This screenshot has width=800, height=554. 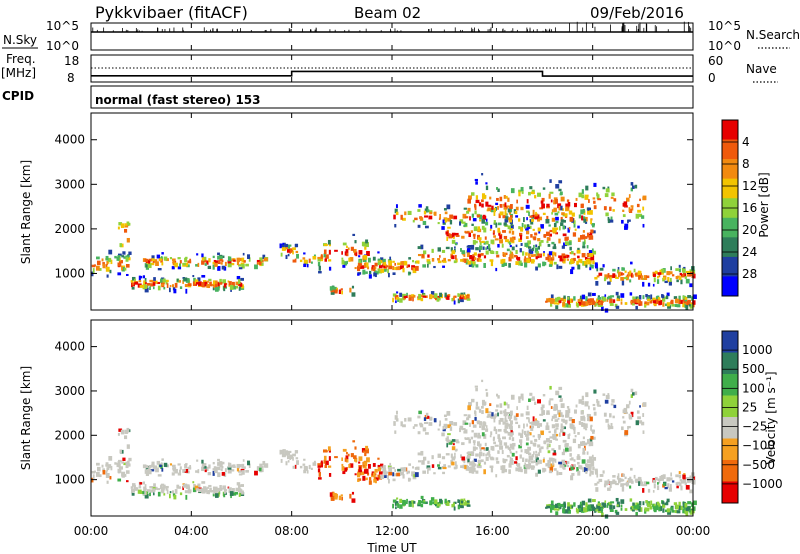 What do you see at coordinates (764, 204) in the screenshot?
I see `power-colorbar-label: Power [dB]` at bounding box center [764, 204].